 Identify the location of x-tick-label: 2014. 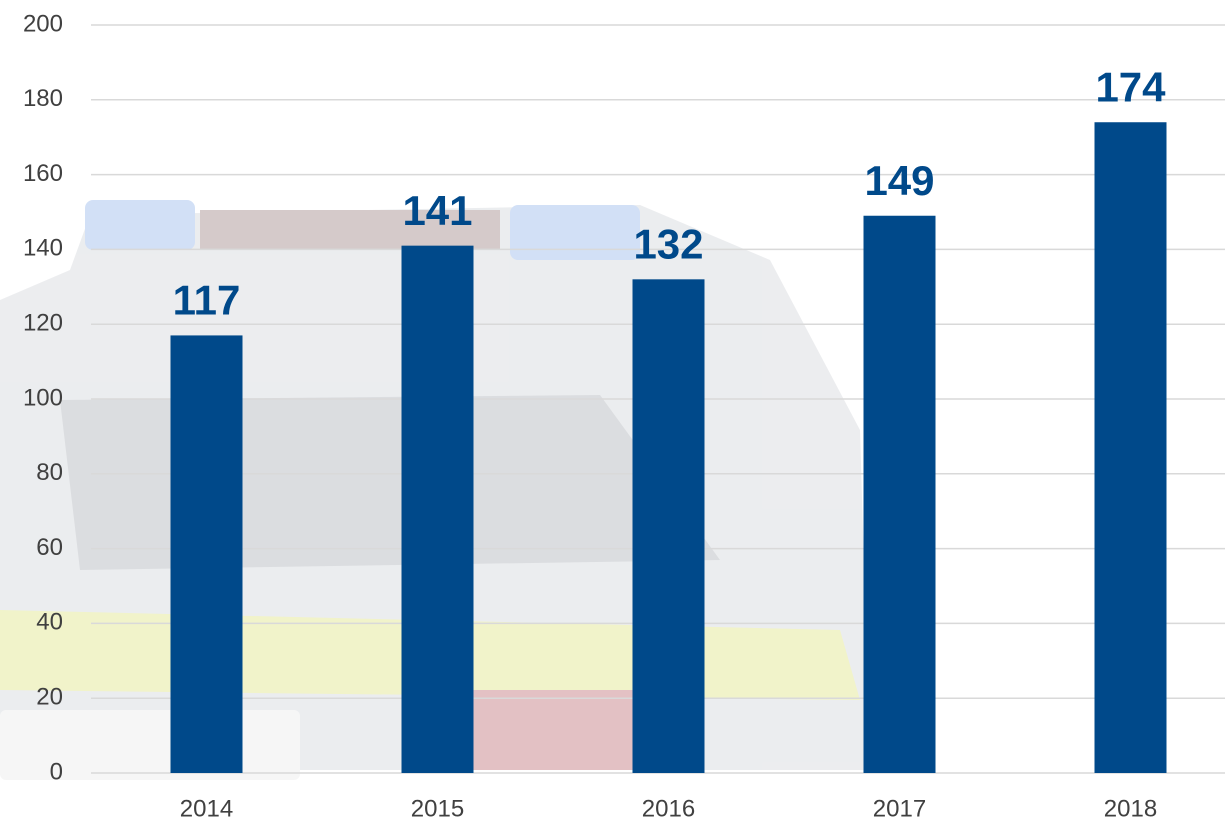
(206, 808).